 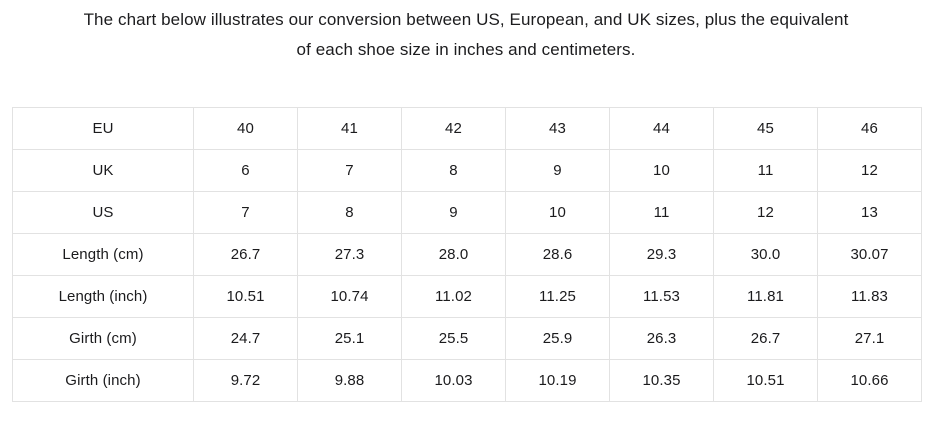 I want to click on row-label: EU, so click(x=103, y=128).